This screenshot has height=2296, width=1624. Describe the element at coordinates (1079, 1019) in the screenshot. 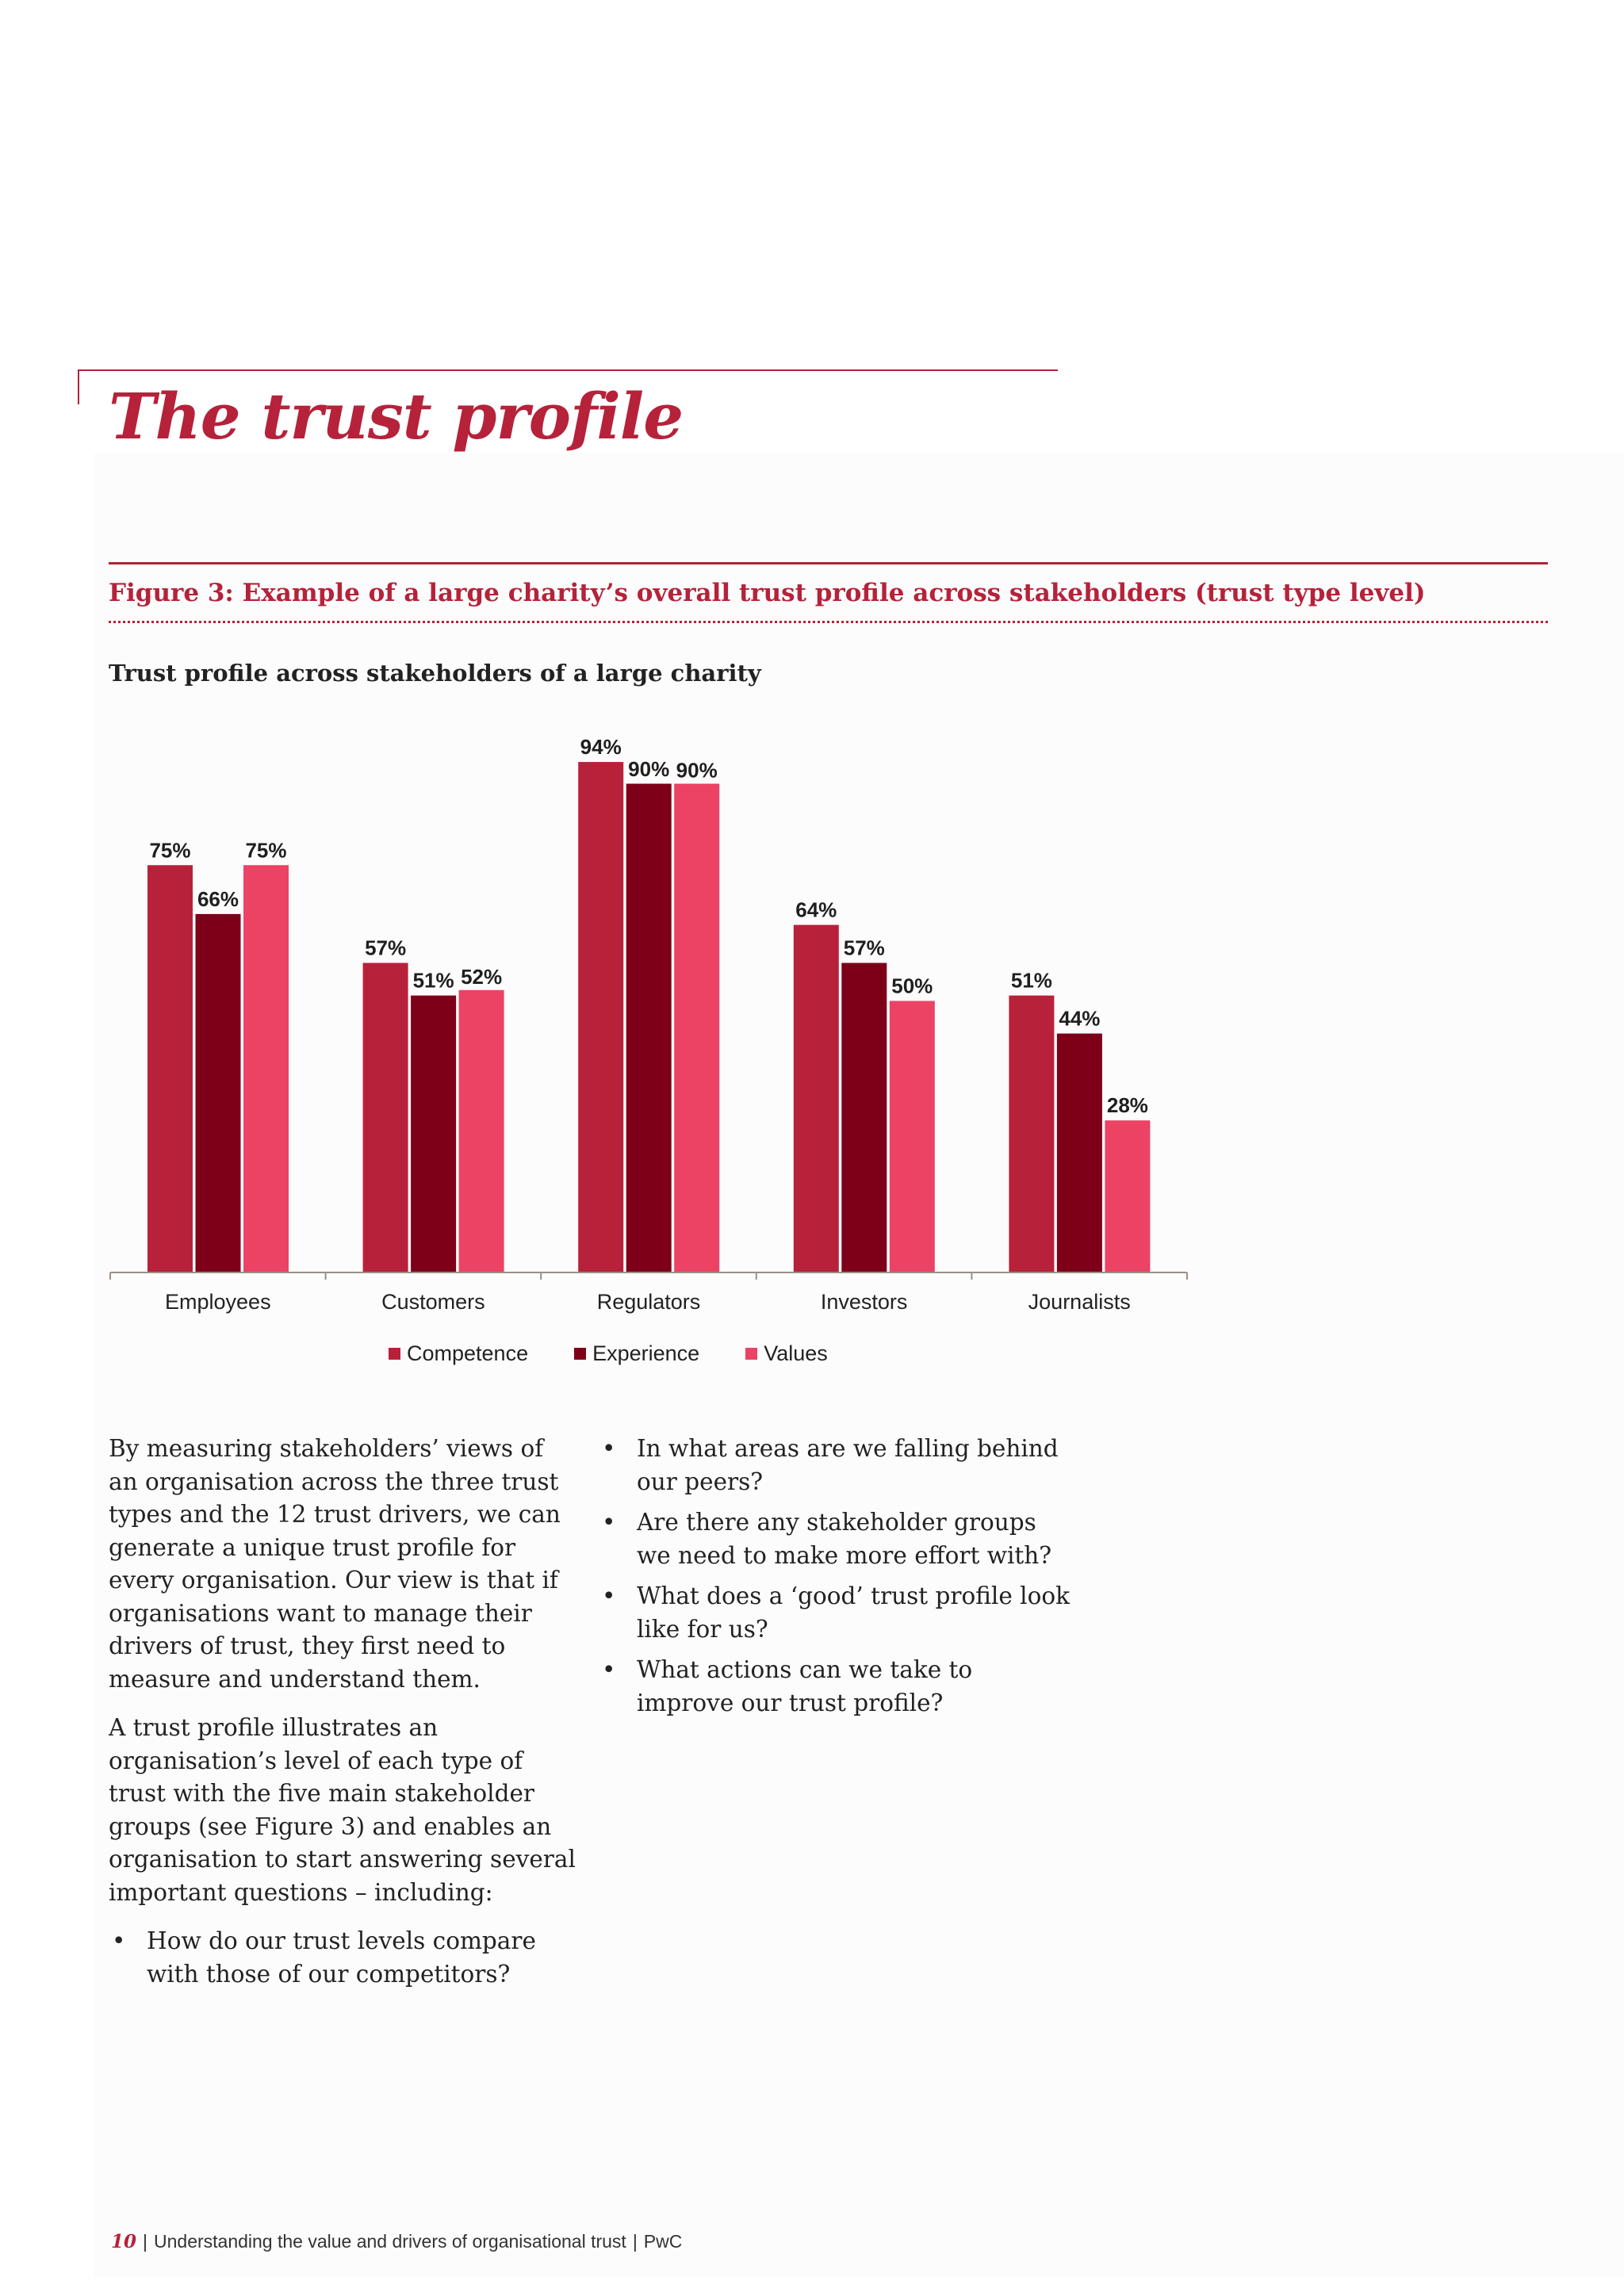

I see `data-label: 44%` at that location.